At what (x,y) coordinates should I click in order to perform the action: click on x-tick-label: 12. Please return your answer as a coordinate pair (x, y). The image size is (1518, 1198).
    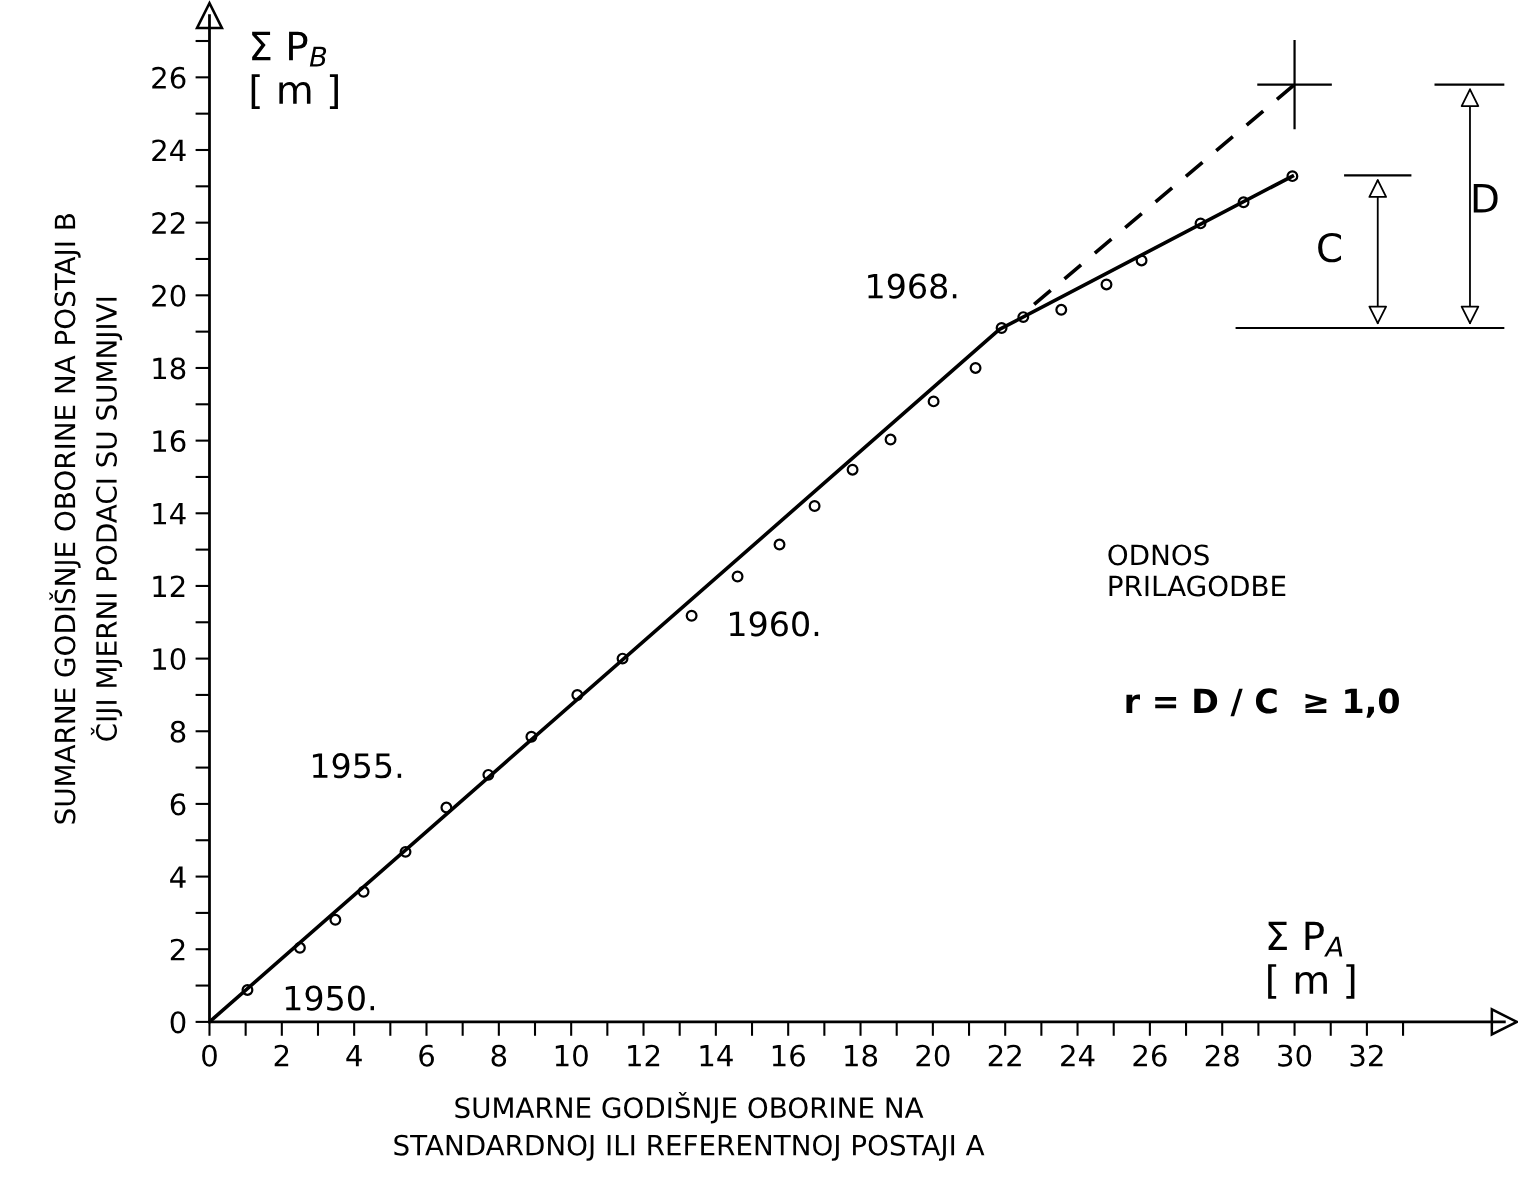
    Looking at the image, I should click on (644, 1055).